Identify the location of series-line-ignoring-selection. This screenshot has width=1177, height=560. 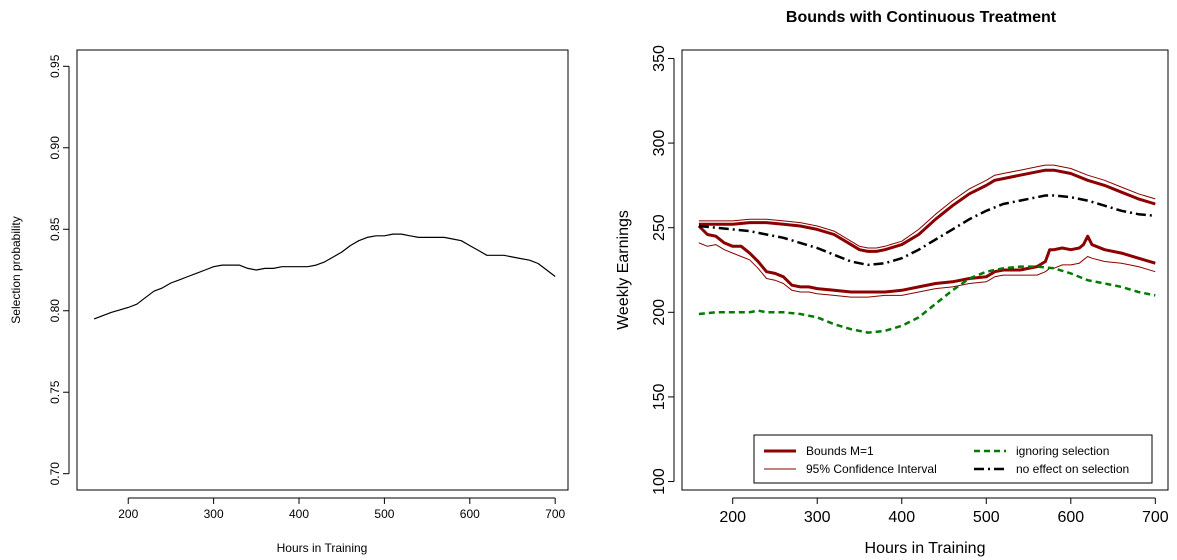
(927, 299).